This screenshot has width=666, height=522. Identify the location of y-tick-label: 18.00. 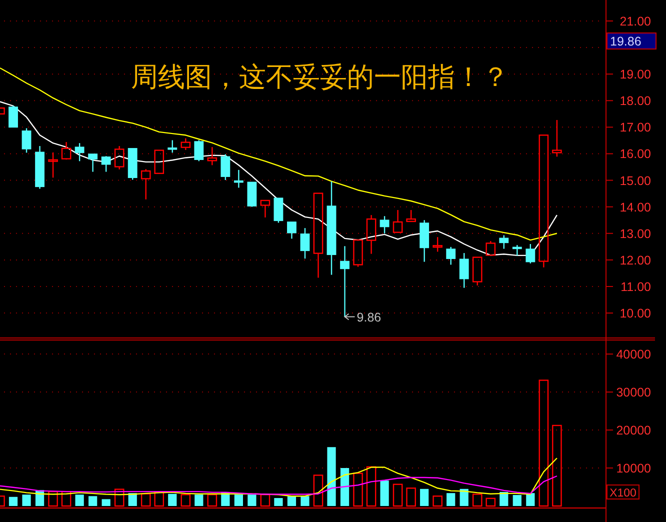
(636, 101).